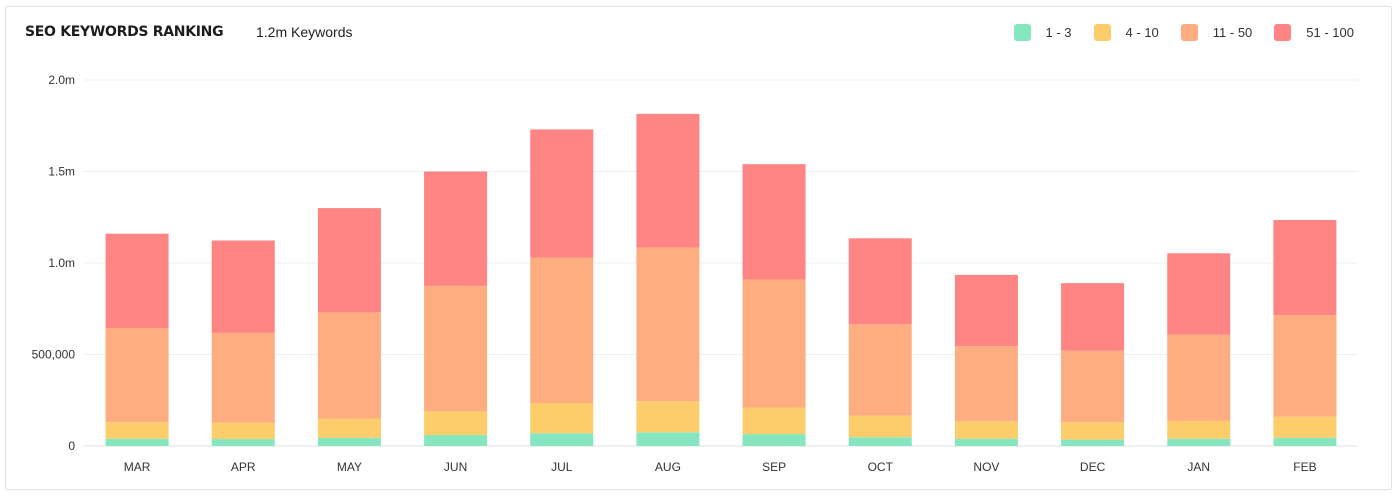  Describe the element at coordinates (124, 32) in the screenshot. I see `chart-title: SEO KEYWORDS RANKING` at that location.